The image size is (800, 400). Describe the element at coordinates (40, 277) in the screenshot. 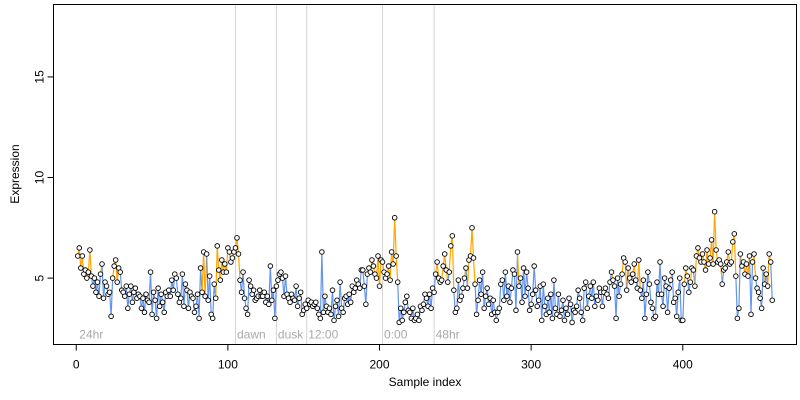

I see `y-tick-label: 5` at that location.